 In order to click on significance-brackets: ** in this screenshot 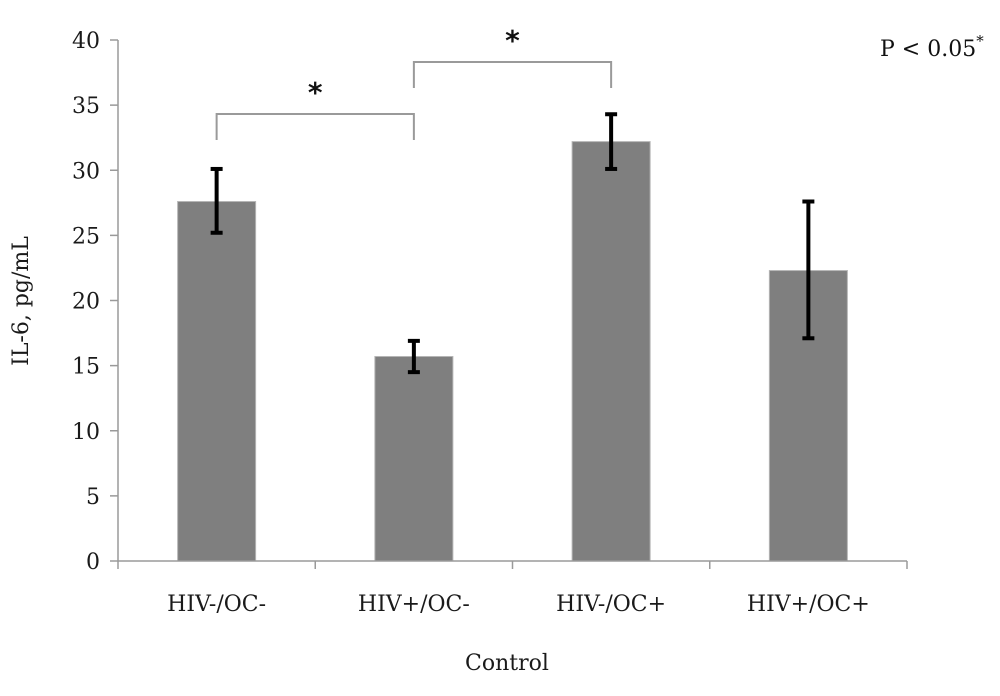, I will do `click(414, 82)`.